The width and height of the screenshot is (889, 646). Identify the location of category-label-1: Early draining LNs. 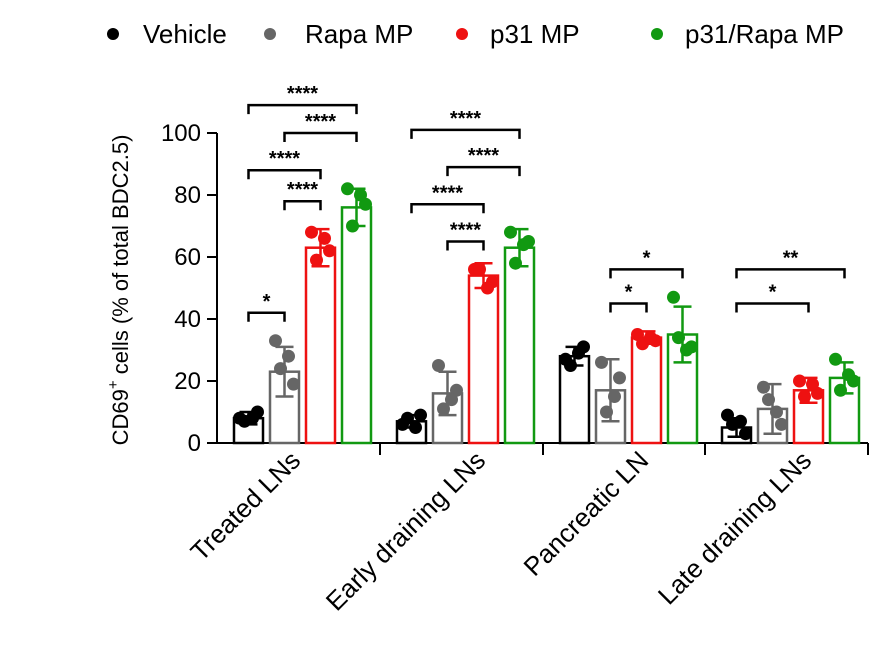
(405, 530).